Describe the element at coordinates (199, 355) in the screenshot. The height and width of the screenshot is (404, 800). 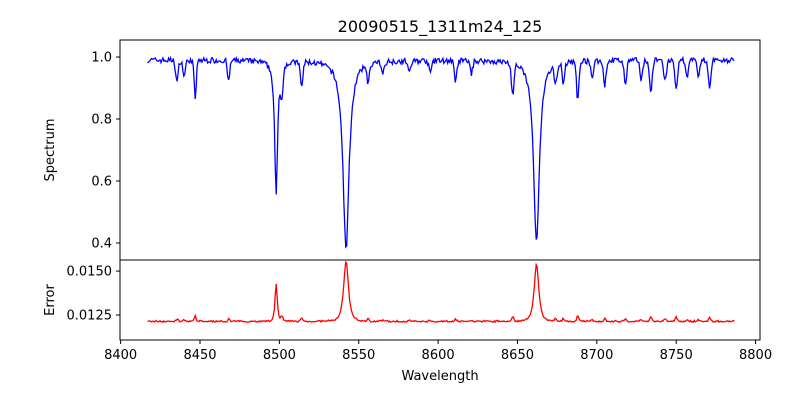
I see `xtick-label: 8450` at that location.